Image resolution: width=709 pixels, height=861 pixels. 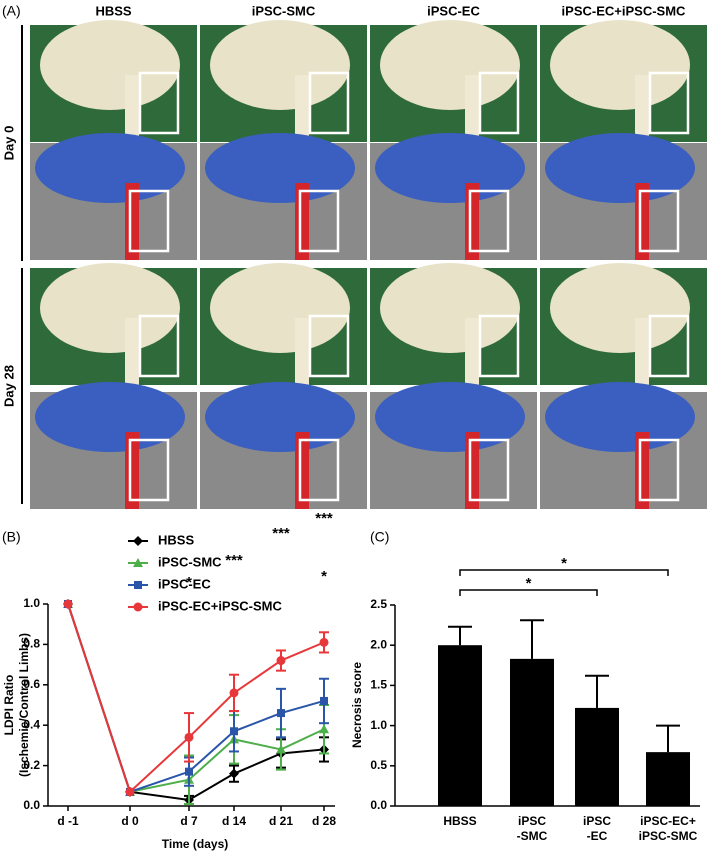 I want to click on row-label: Day 28, so click(x=8, y=386).